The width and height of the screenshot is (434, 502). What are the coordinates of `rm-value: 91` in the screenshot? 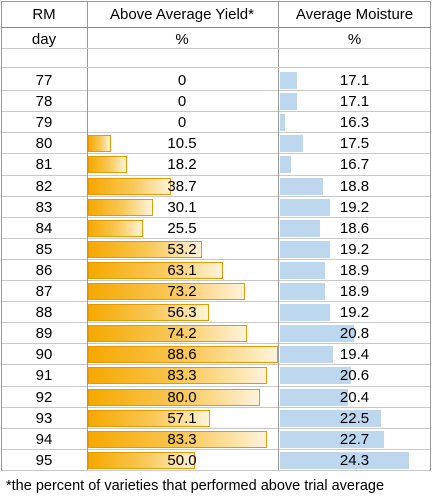 It's located at (44, 376).